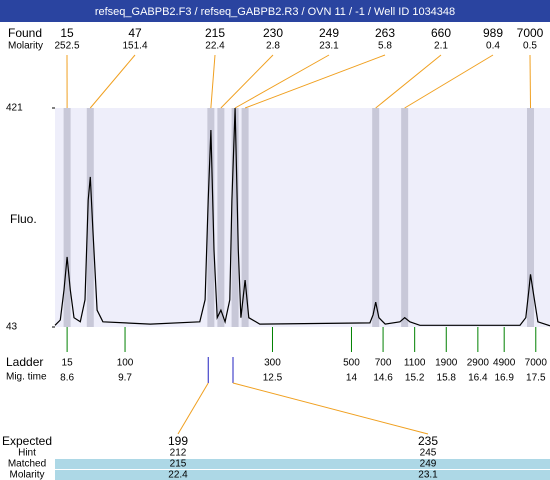  Describe the element at coordinates (352, 378) in the screenshot. I see `ladder-time: 14` at that location.